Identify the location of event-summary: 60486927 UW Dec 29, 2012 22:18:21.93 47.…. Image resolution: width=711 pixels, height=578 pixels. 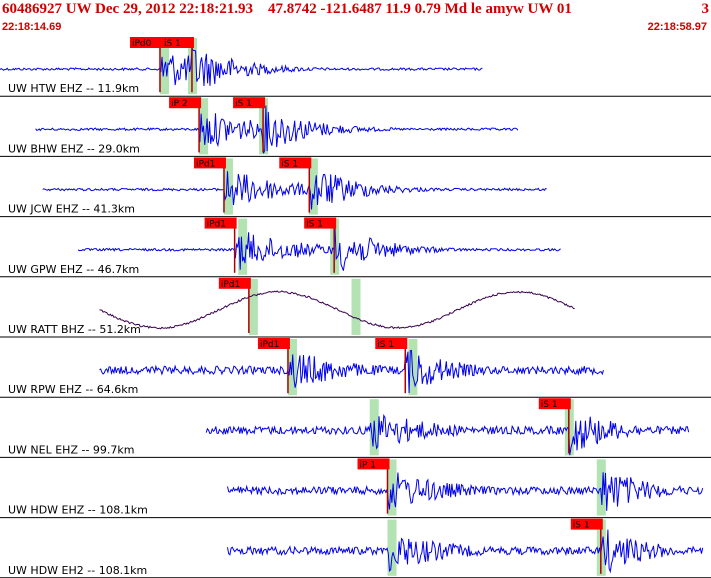
(287, 9).